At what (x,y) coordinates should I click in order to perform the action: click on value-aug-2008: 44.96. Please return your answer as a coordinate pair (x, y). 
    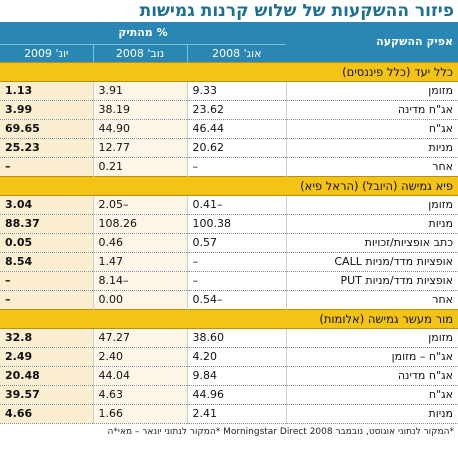
    Looking at the image, I should click on (237, 395).